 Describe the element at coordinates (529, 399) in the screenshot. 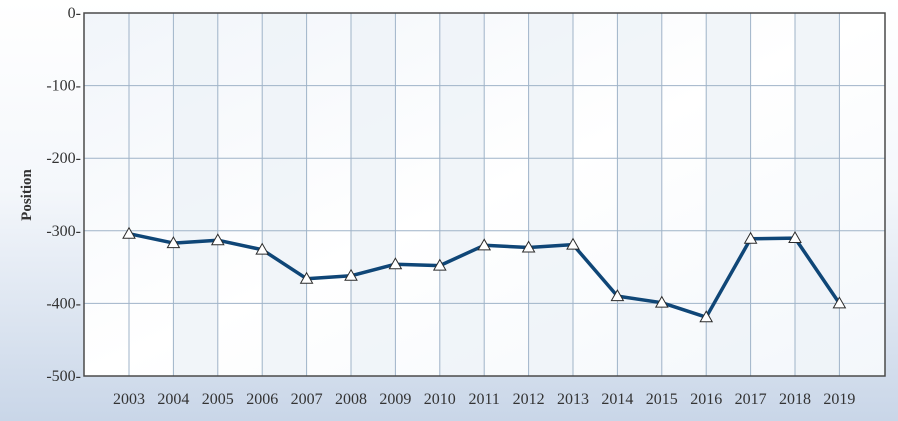

I see `x-tick-label: 2012` at that location.